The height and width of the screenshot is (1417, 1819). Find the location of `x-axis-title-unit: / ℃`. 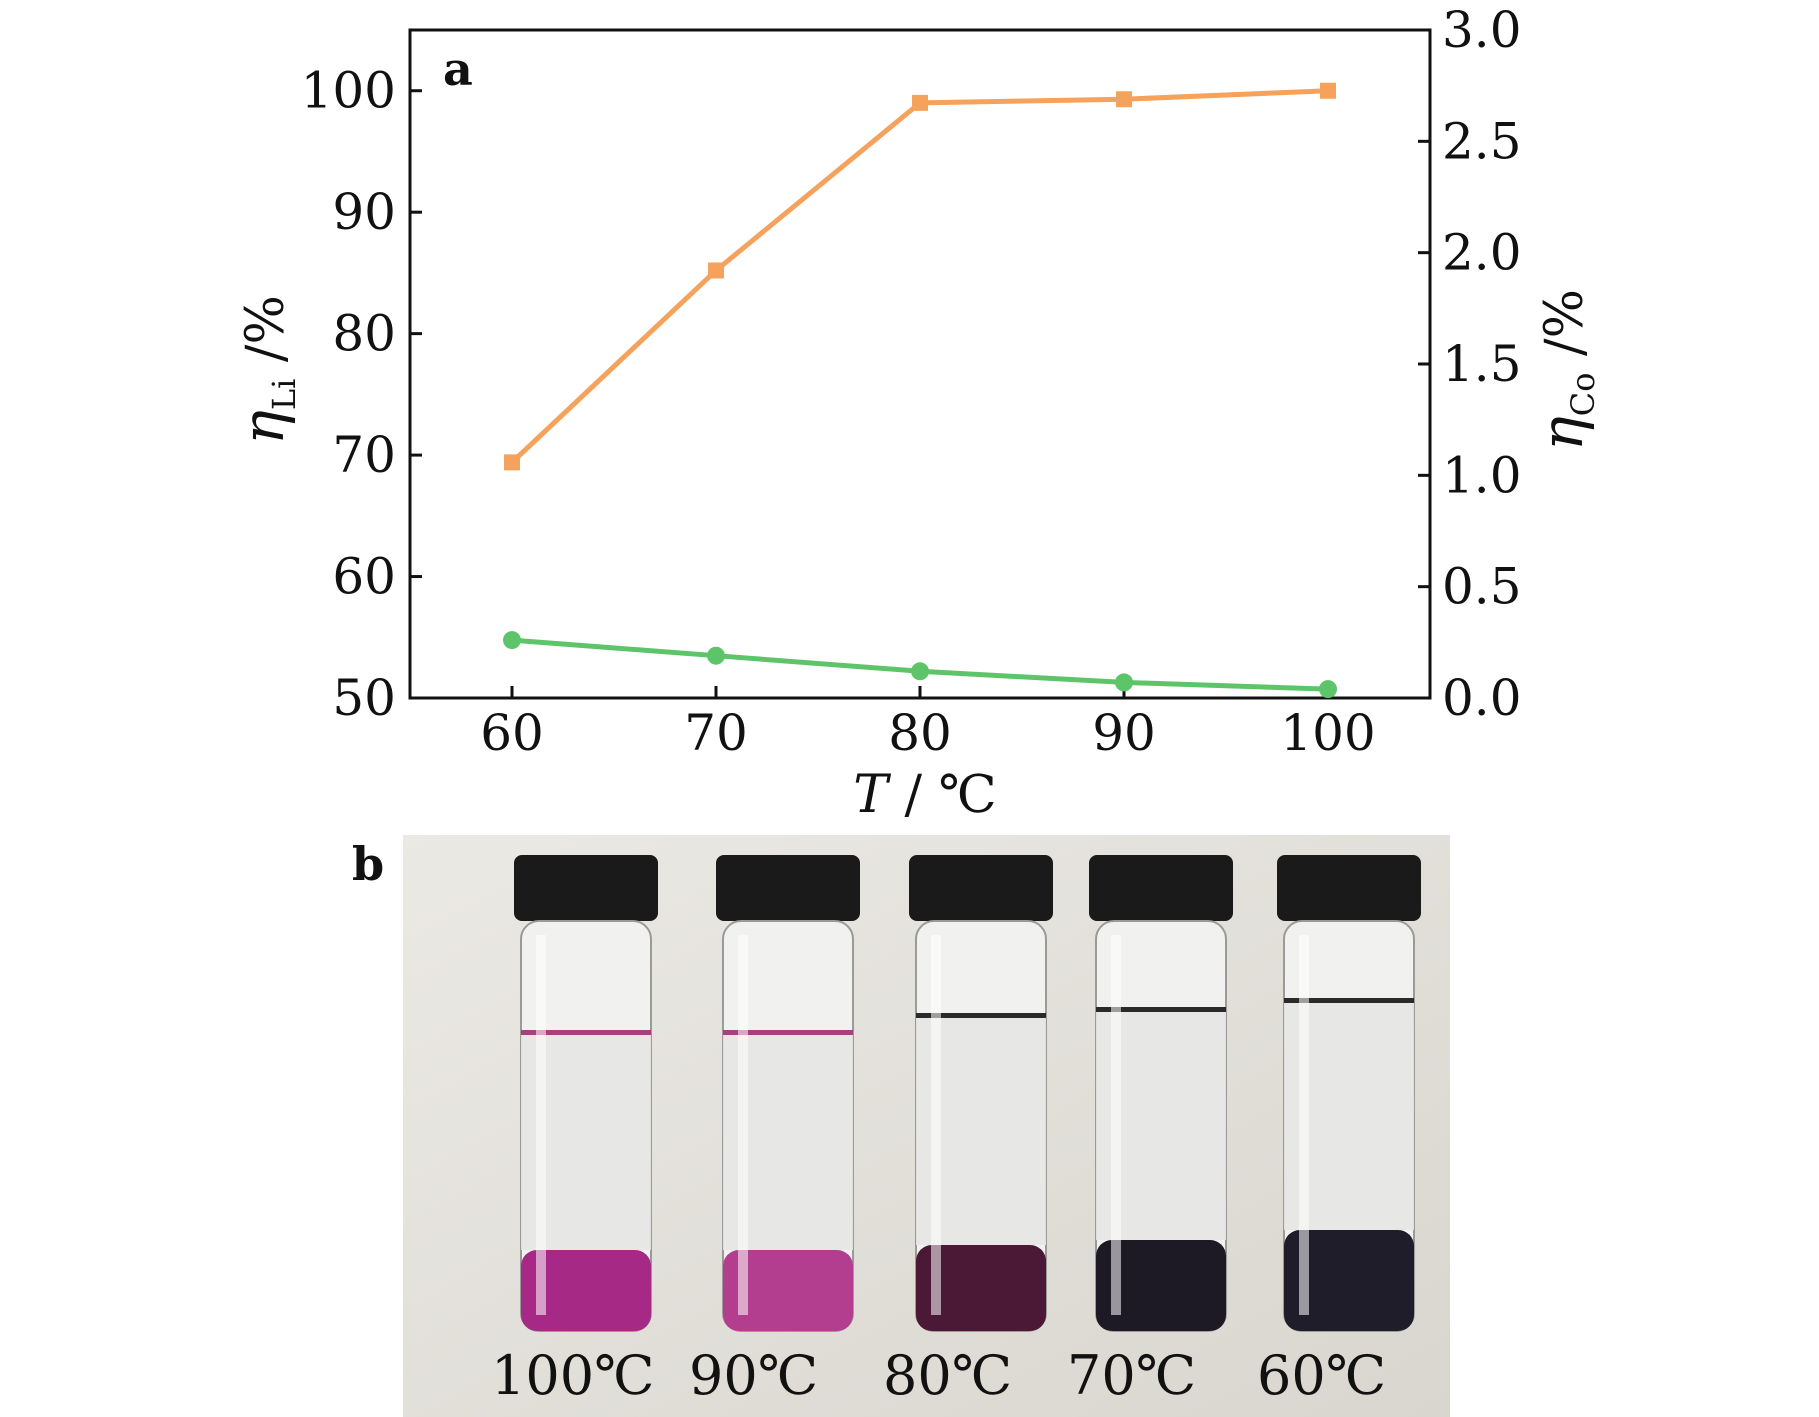

x-axis-title-unit: / ℃ is located at coordinates (942, 795).